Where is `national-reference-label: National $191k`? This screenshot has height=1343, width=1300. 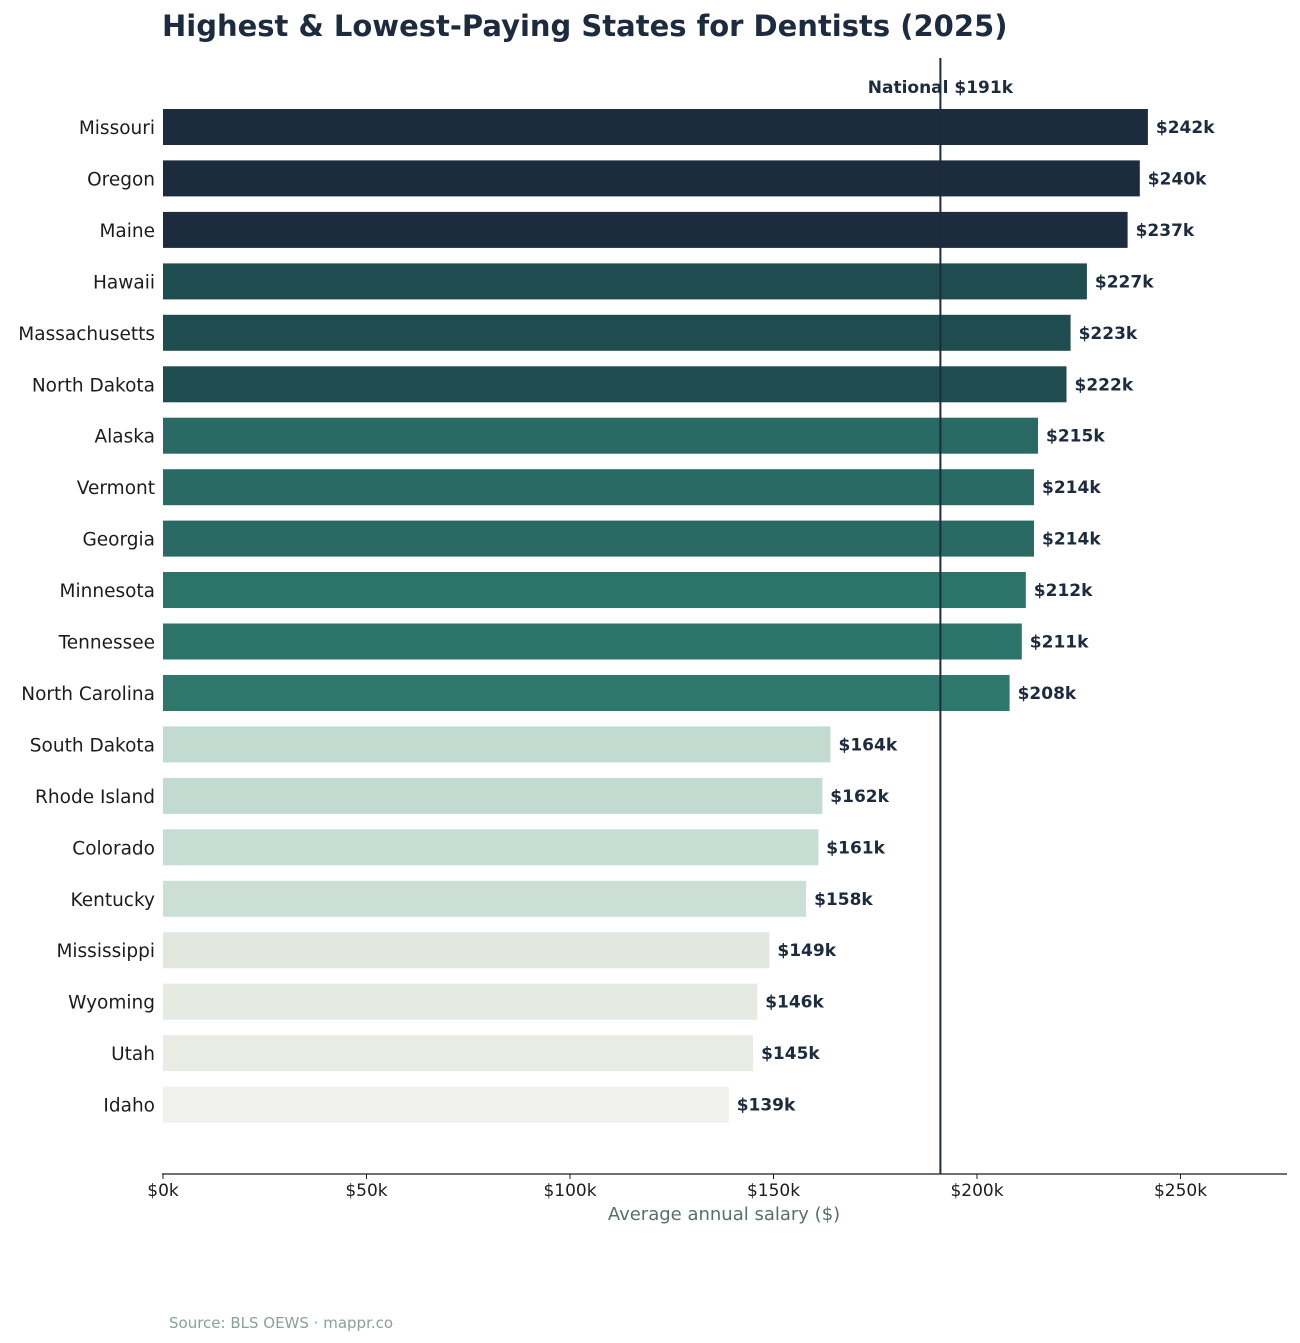
national-reference-label: National $191k is located at coordinates (941, 88).